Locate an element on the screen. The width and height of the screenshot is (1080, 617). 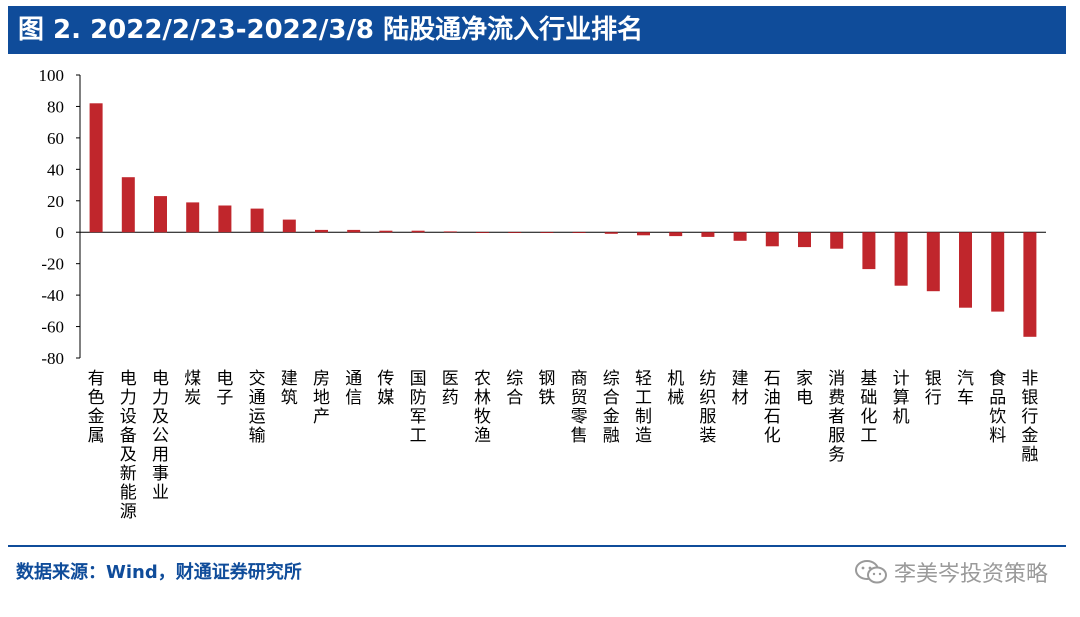
x-tick-label: 钢铁 is located at coordinates (546, 388).